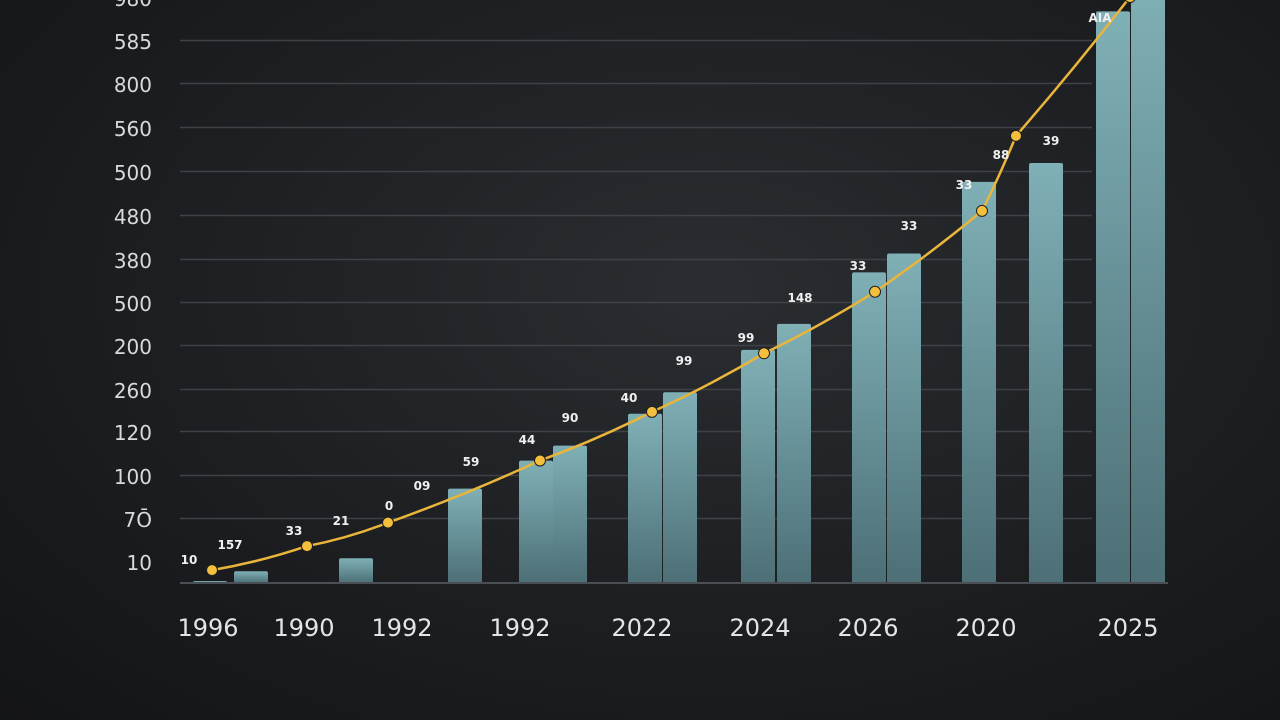  What do you see at coordinates (1100, 18) in the screenshot?
I see `data-label: AIA` at bounding box center [1100, 18].